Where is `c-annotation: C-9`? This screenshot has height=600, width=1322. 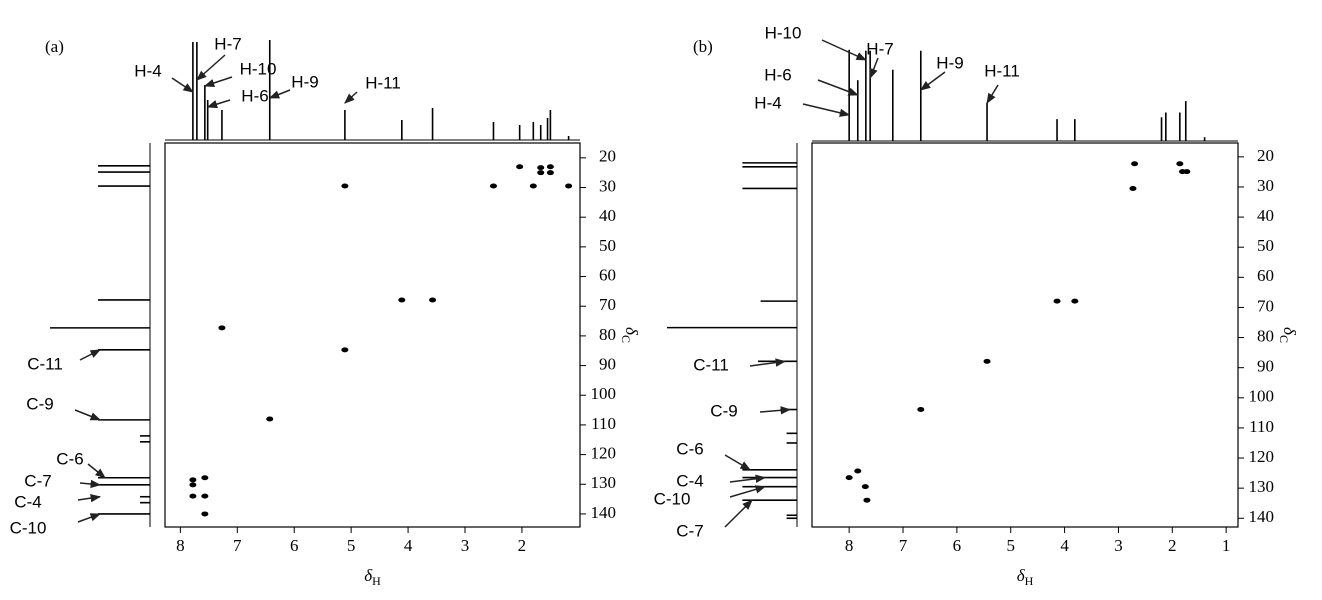 c-annotation: C-9 is located at coordinates (723, 410).